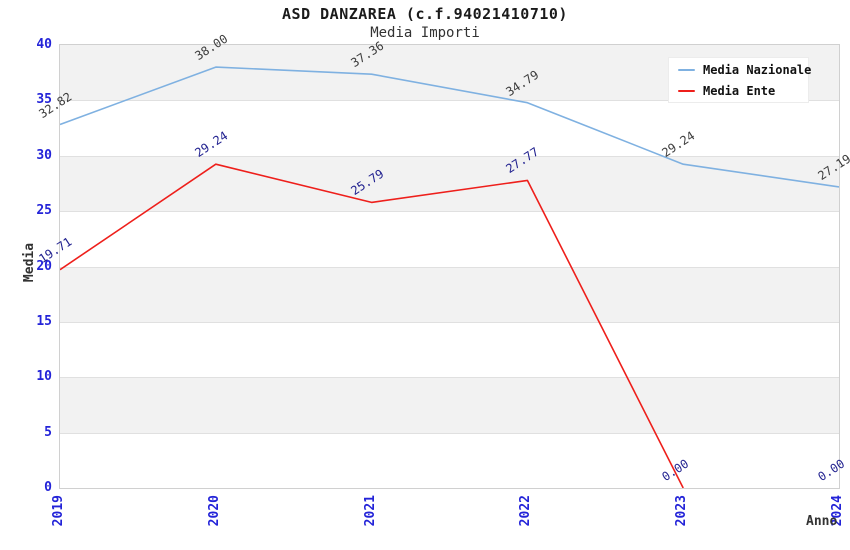 The height and width of the screenshot is (550, 850). Describe the element at coordinates (30, 262) in the screenshot. I see `y-axis-title: Media` at that location.